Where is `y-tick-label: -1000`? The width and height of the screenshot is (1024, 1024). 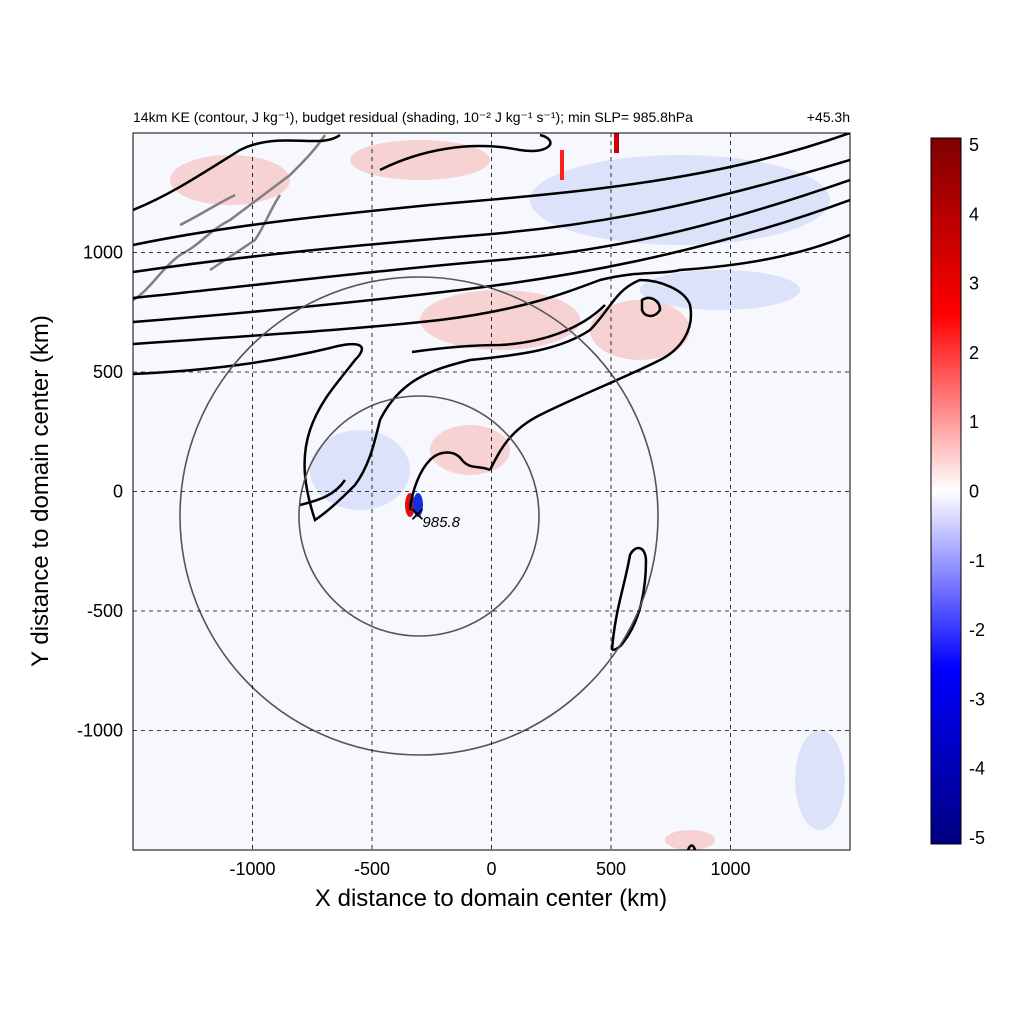 y-tick-label: -1000 is located at coordinates (100, 731).